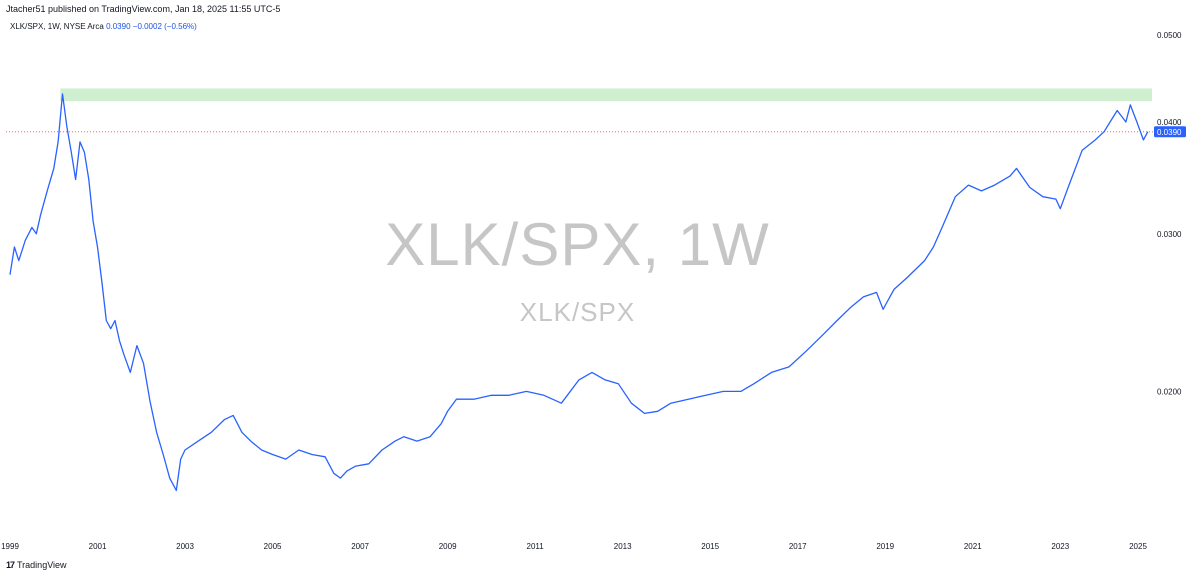 This screenshot has width=1199, height=577. I want to click on x-tick-label: 2015, so click(710, 546).